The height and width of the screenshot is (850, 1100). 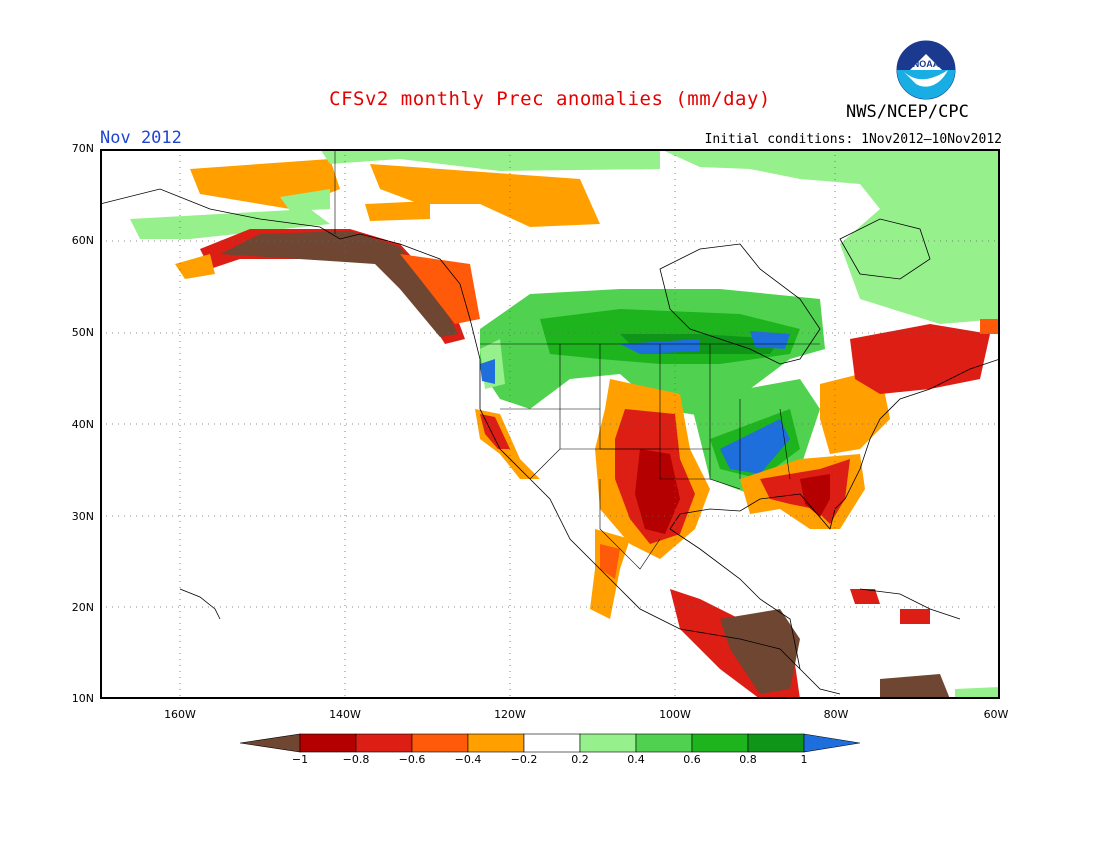 I want to click on initial-conditions: Initial conditions: 1Nov2012–10Nov2012, so click(x=853, y=139).